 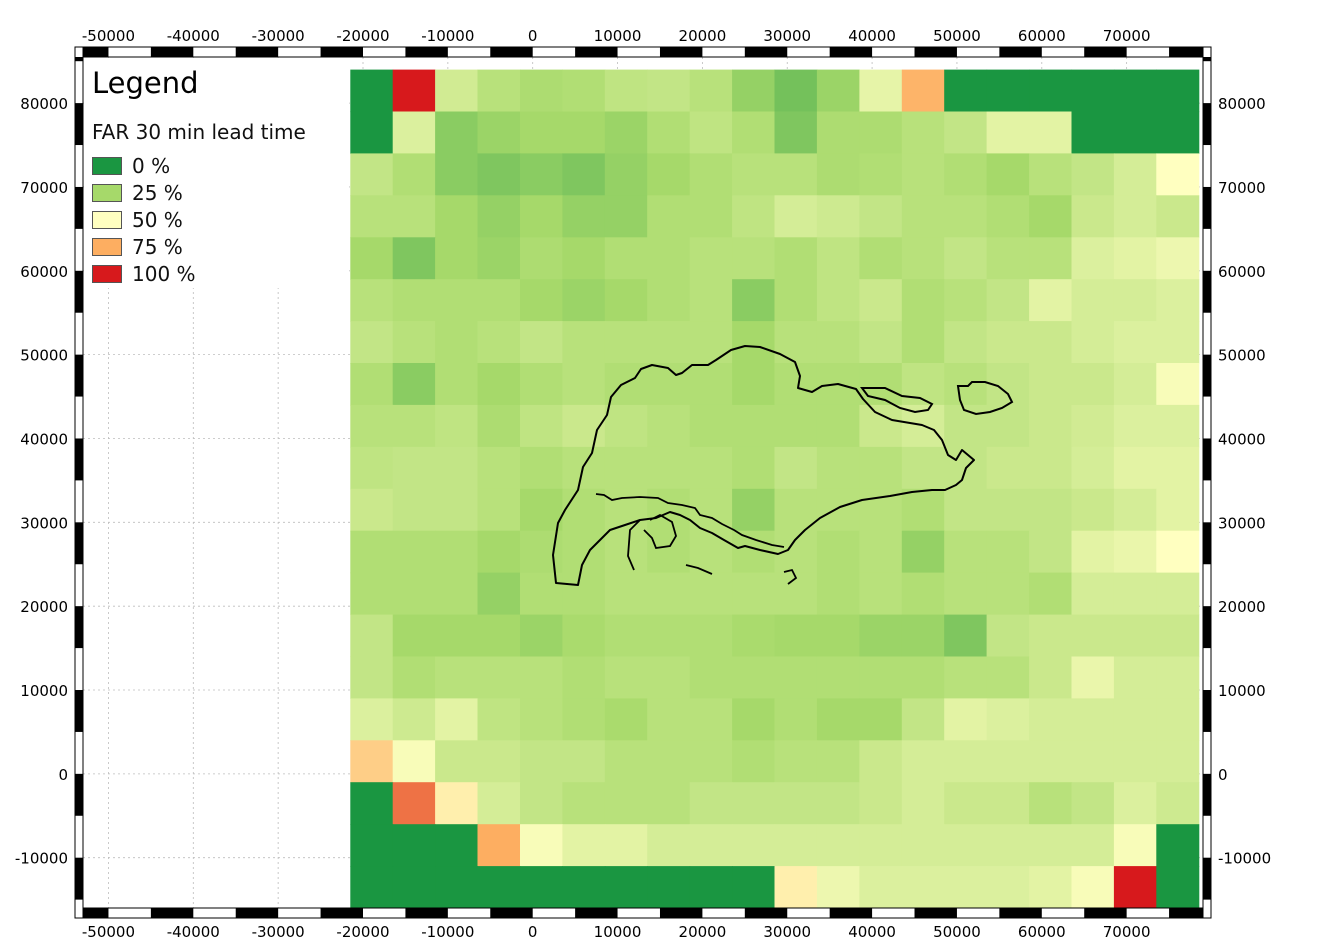 I want to click on legend-swatch, so click(x=107, y=166).